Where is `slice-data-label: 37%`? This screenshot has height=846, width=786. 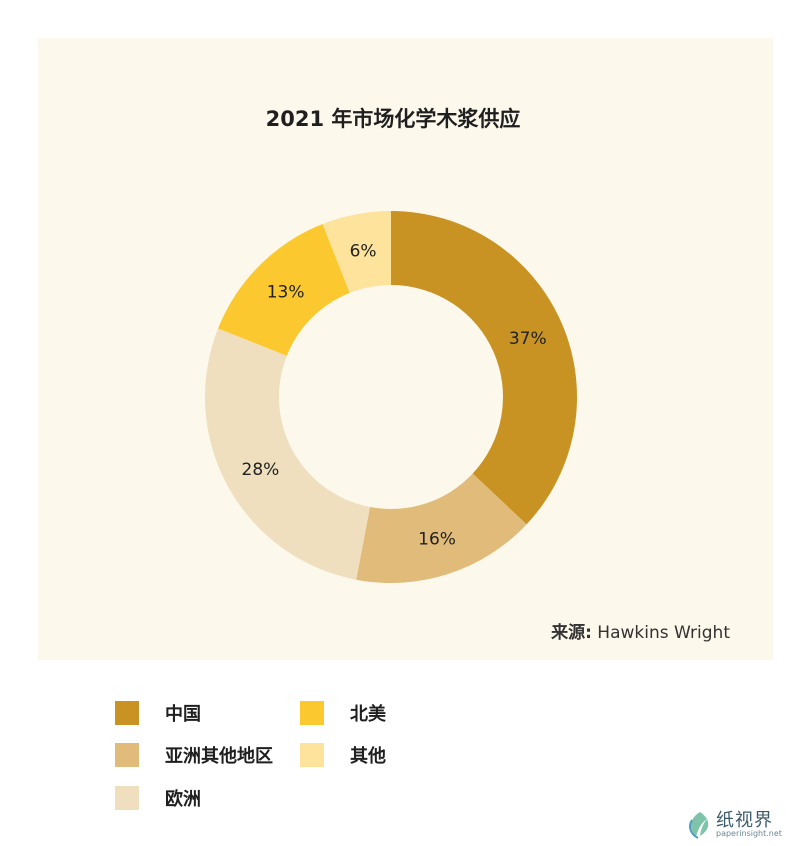 slice-data-label: 37% is located at coordinates (528, 339).